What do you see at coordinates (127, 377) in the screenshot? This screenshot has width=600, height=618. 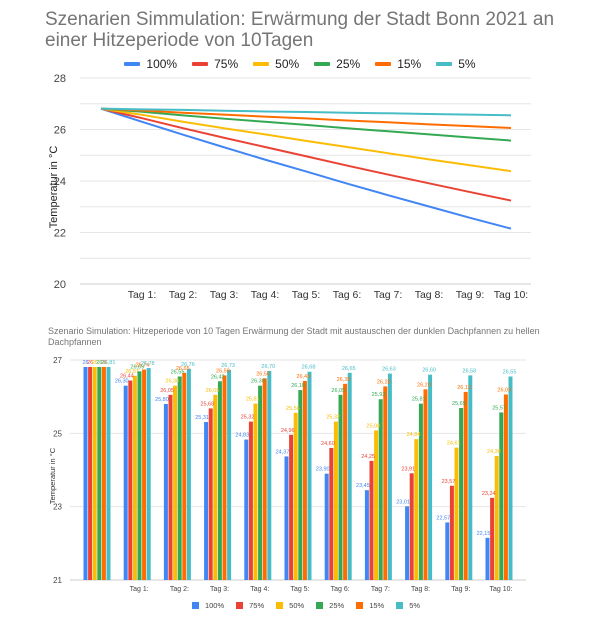 I see `data-label: 26,44` at bounding box center [127, 377].